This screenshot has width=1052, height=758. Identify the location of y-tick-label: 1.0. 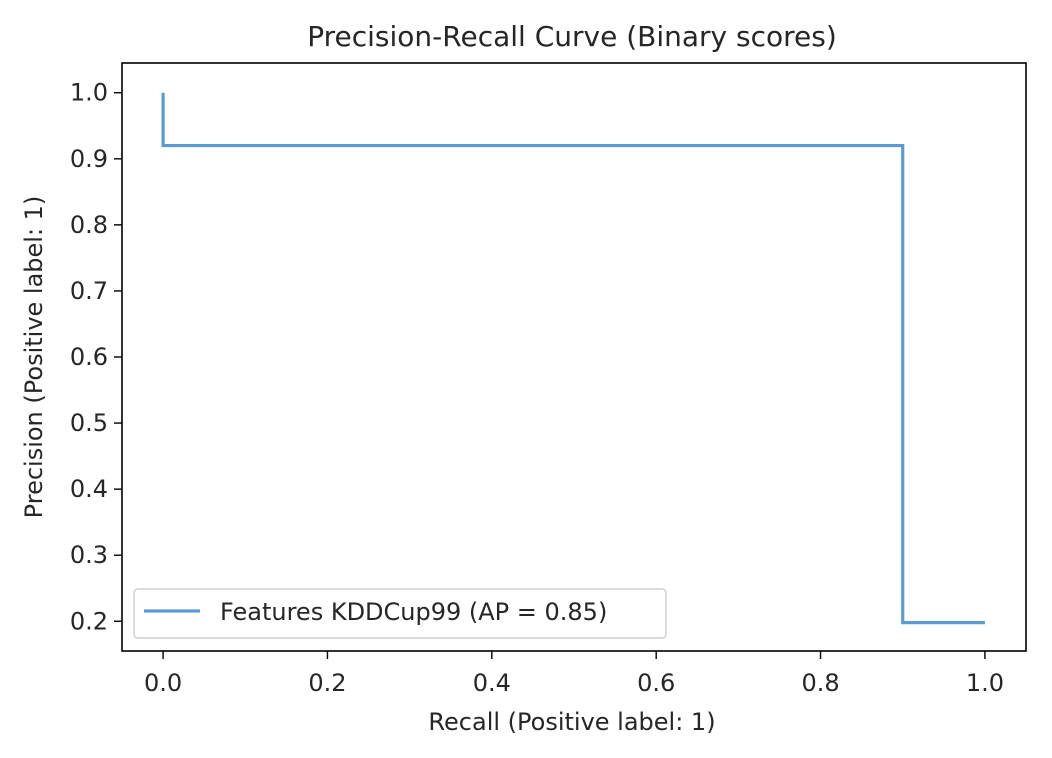
(89, 93).